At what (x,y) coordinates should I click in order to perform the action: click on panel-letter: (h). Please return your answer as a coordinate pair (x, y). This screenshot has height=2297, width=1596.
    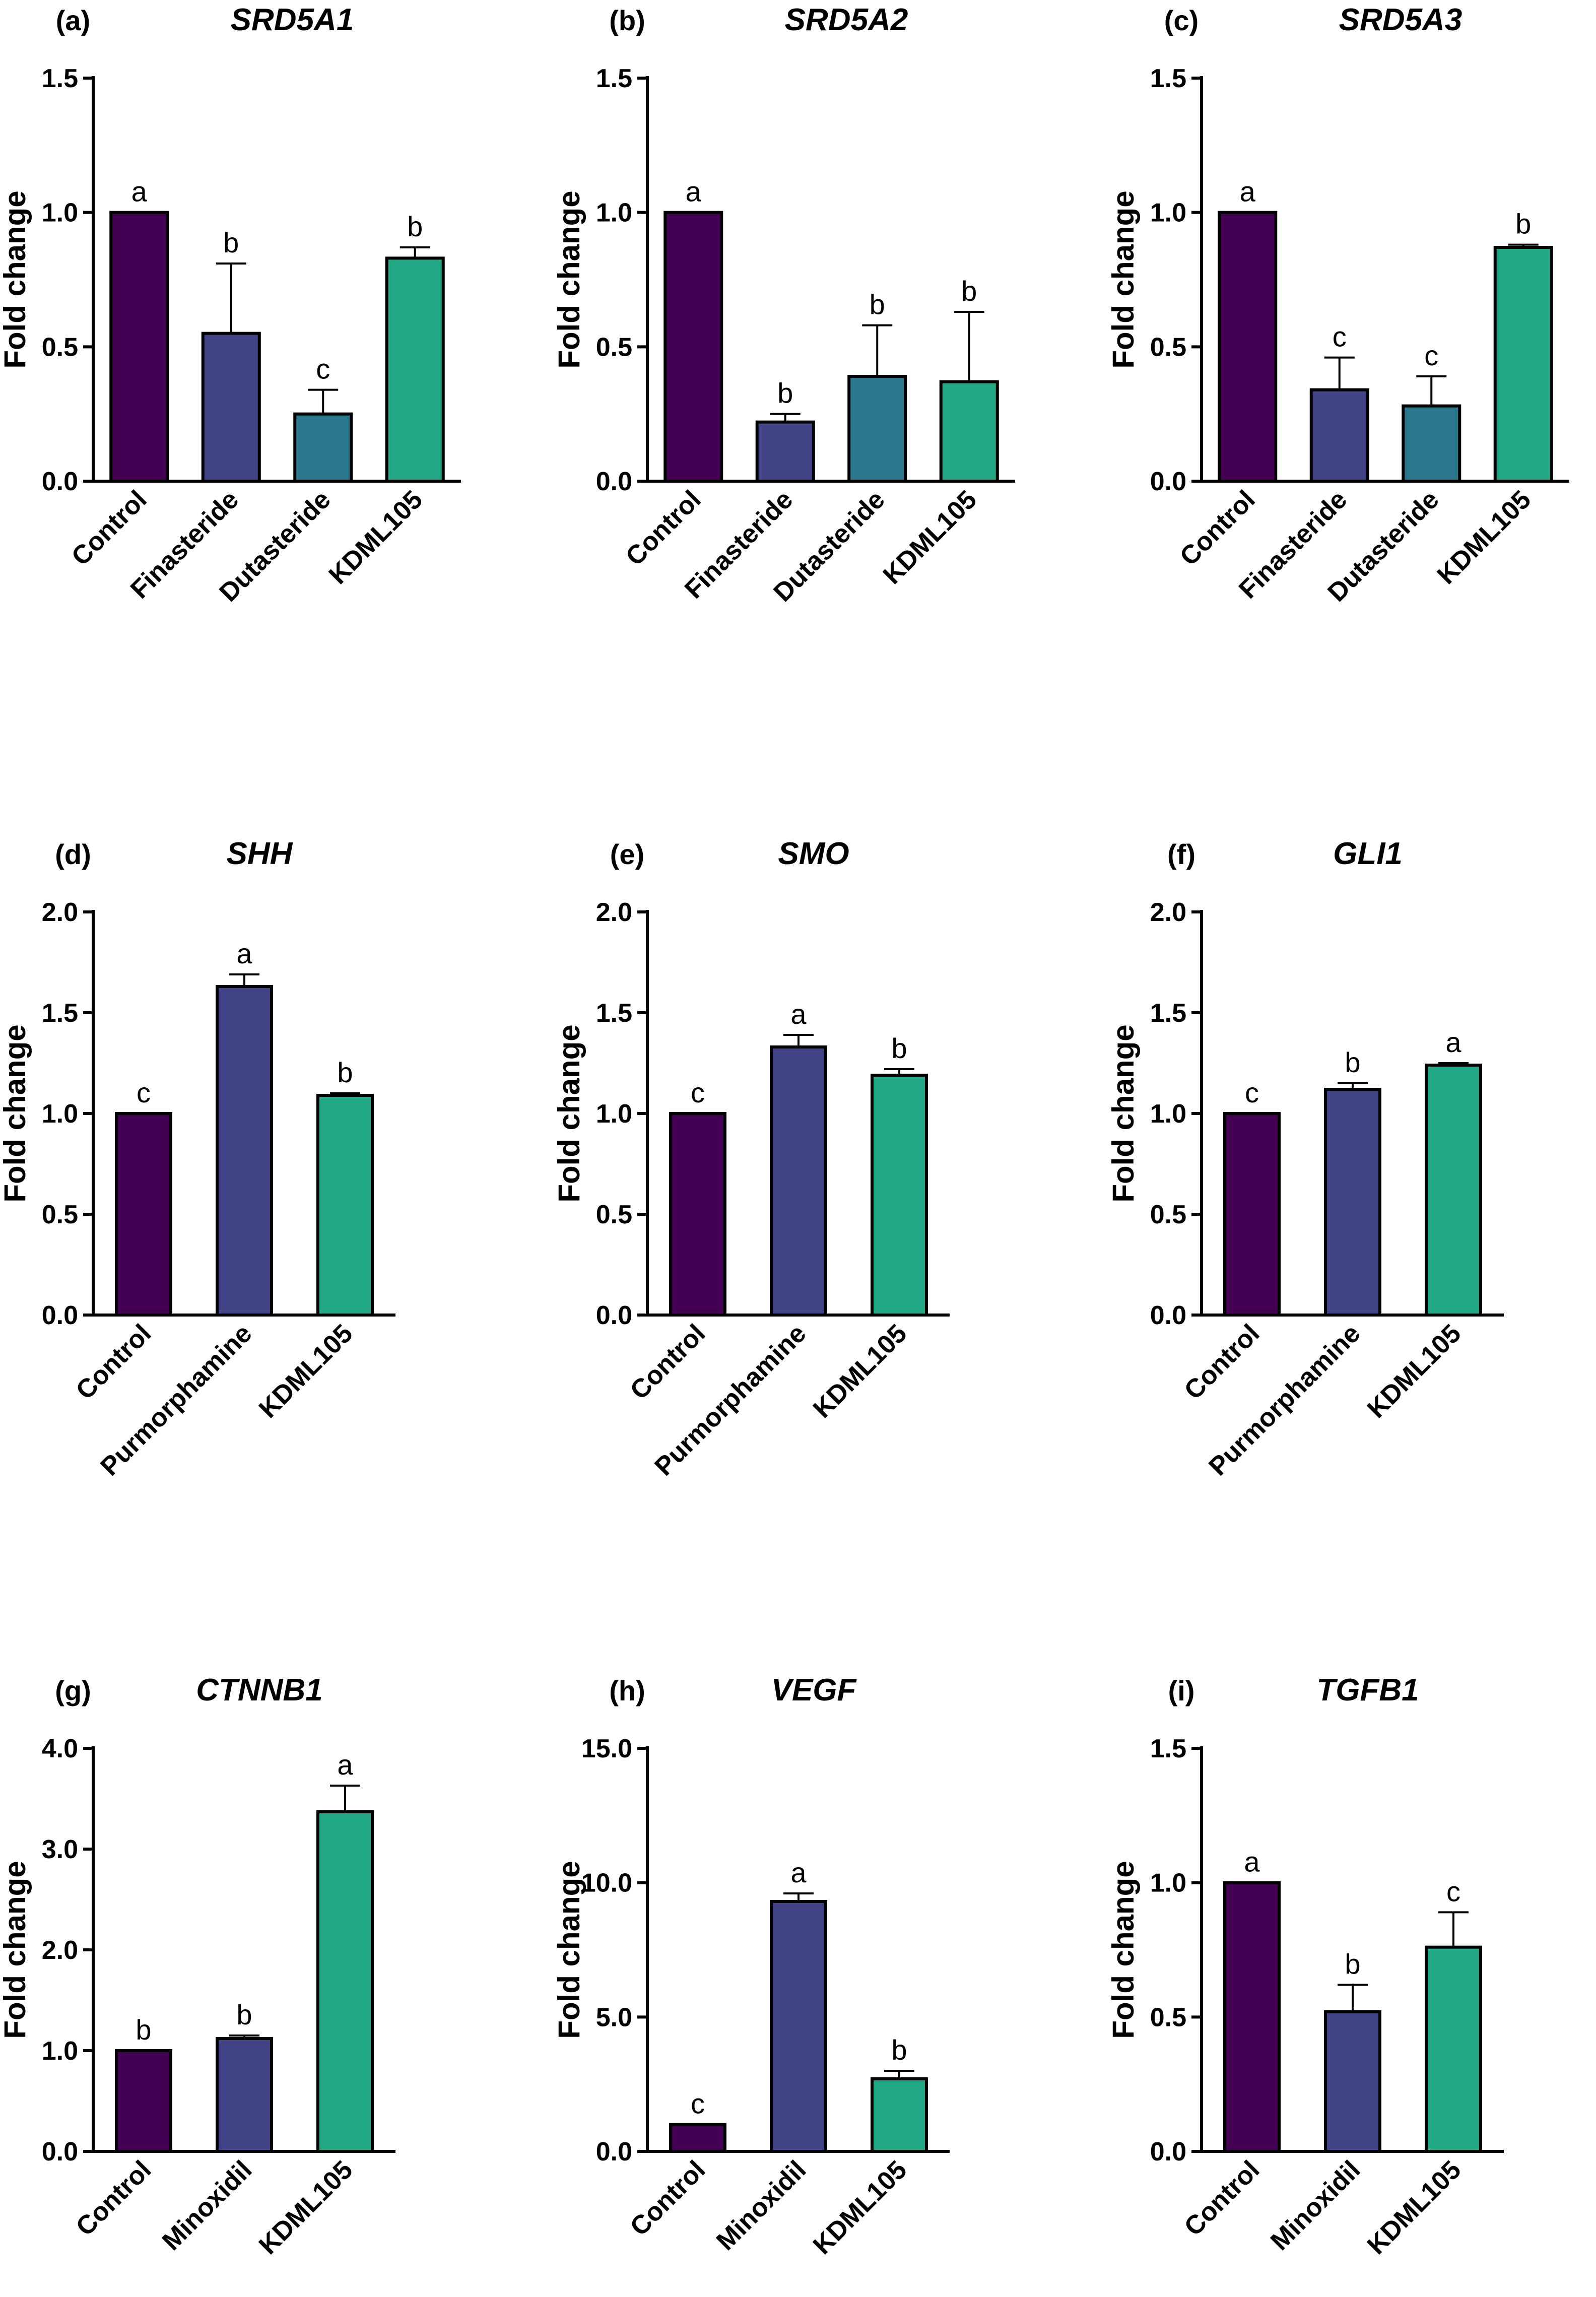
    Looking at the image, I should click on (627, 1691).